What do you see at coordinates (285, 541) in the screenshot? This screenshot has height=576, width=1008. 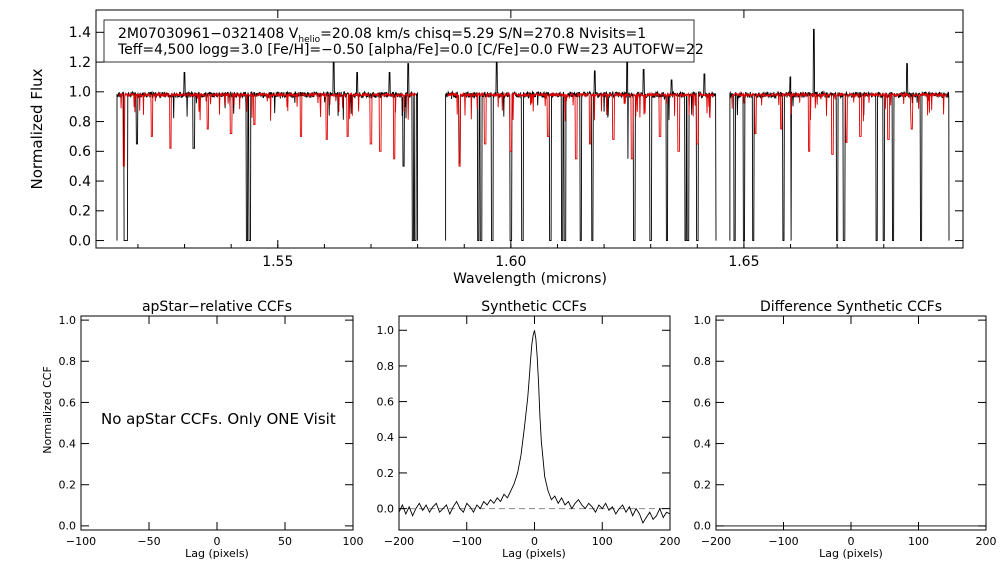 I see `apstar-ccf-xtick-label: 50` at bounding box center [285, 541].